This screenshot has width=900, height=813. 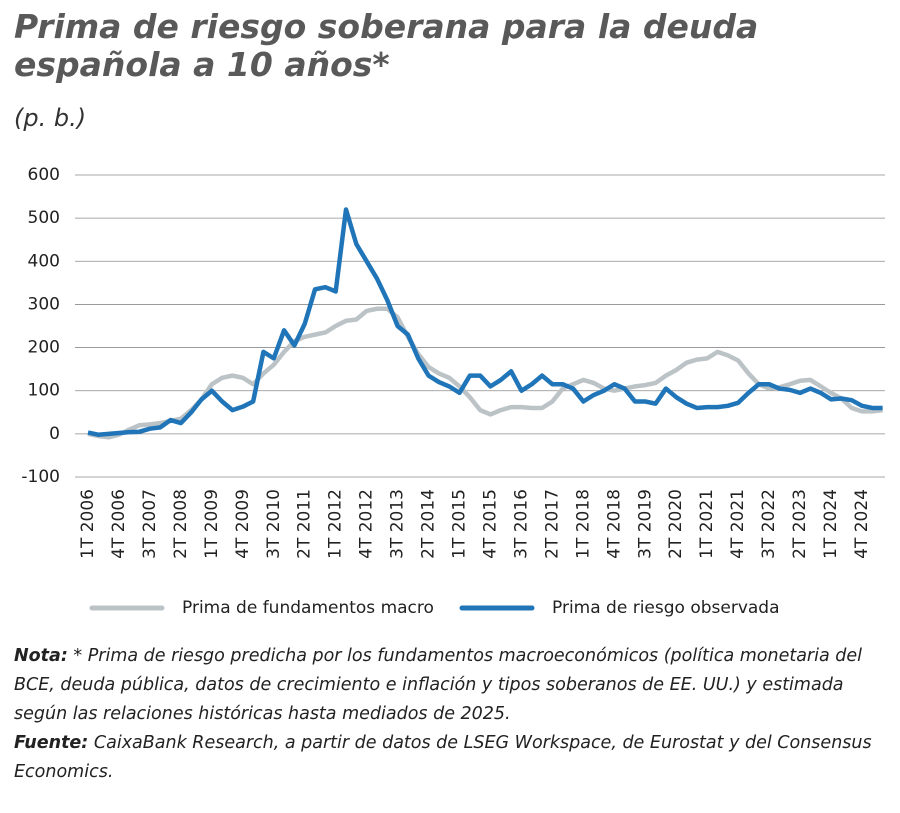 What do you see at coordinates (243, 524) in the screenshot?
I see `x-tick-label: 4T 2009` at bounding box center [243, 524].